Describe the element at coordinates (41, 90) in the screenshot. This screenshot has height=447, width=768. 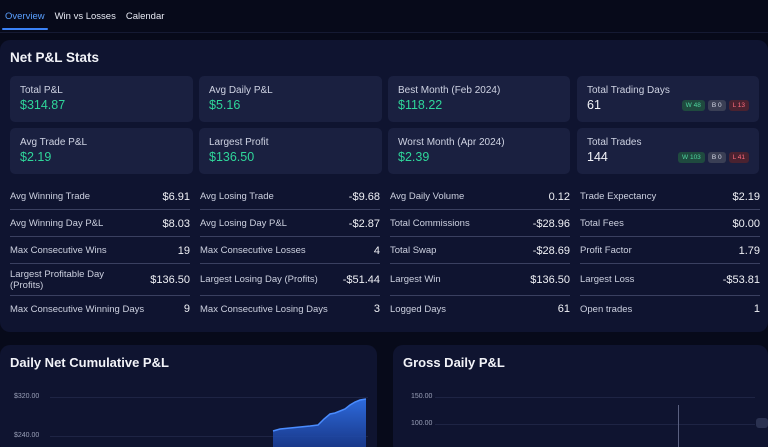
I see `card-label: Total P&L` at that location.